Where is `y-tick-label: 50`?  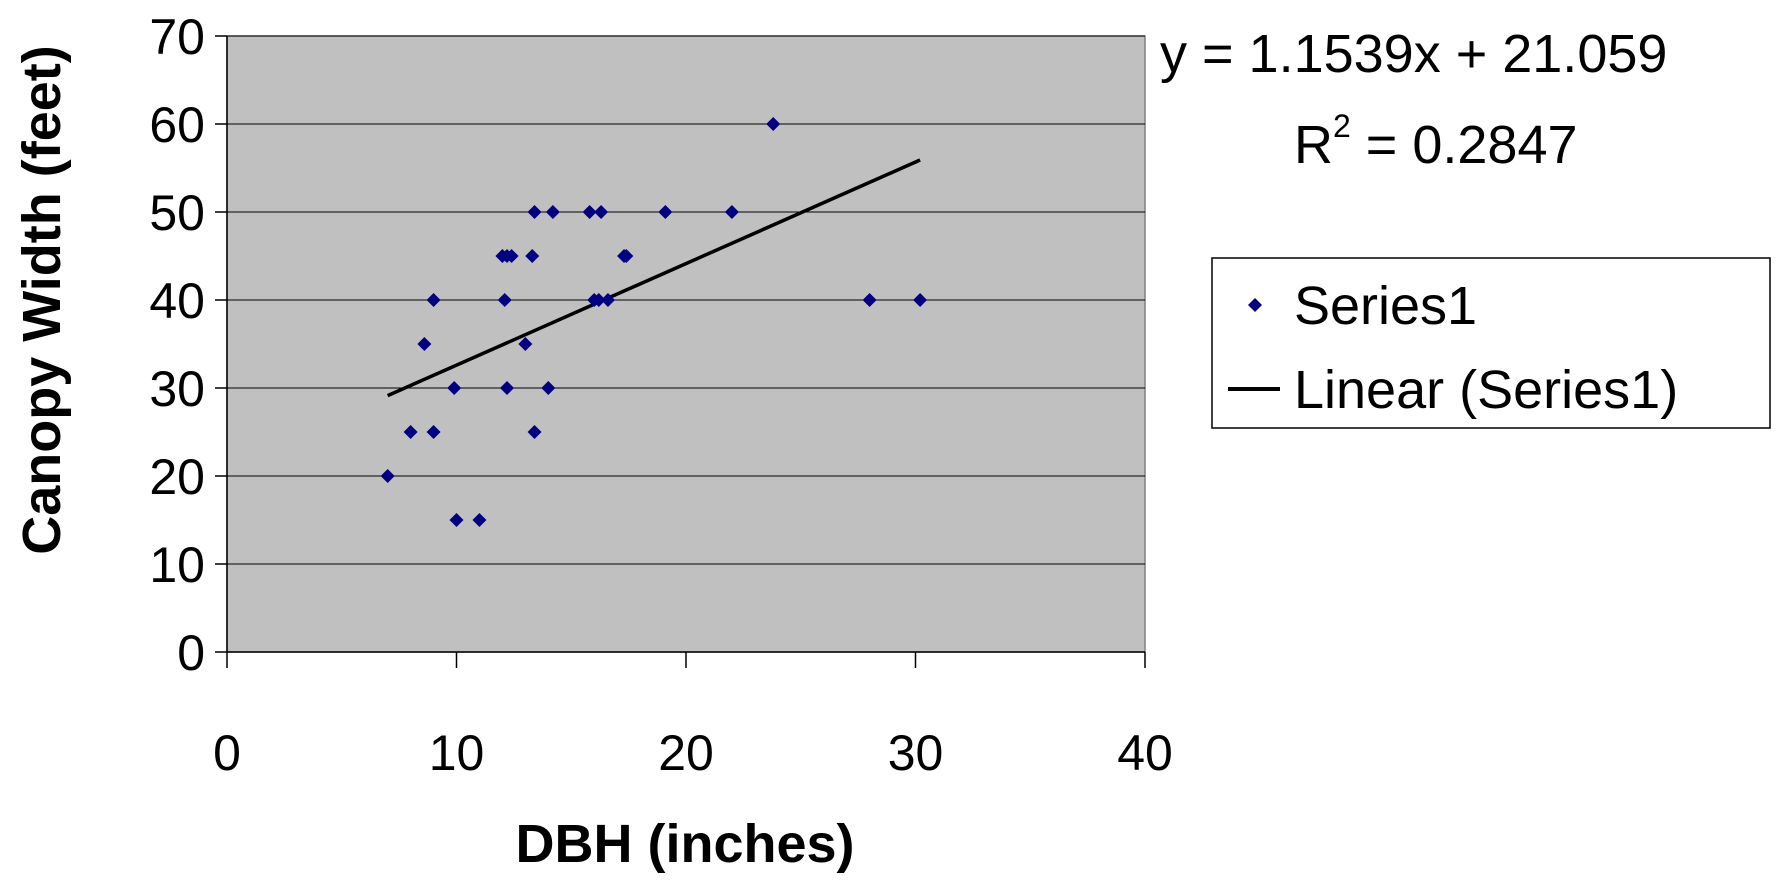
y-tick-label: 50 is located at coordinates (177, 213).